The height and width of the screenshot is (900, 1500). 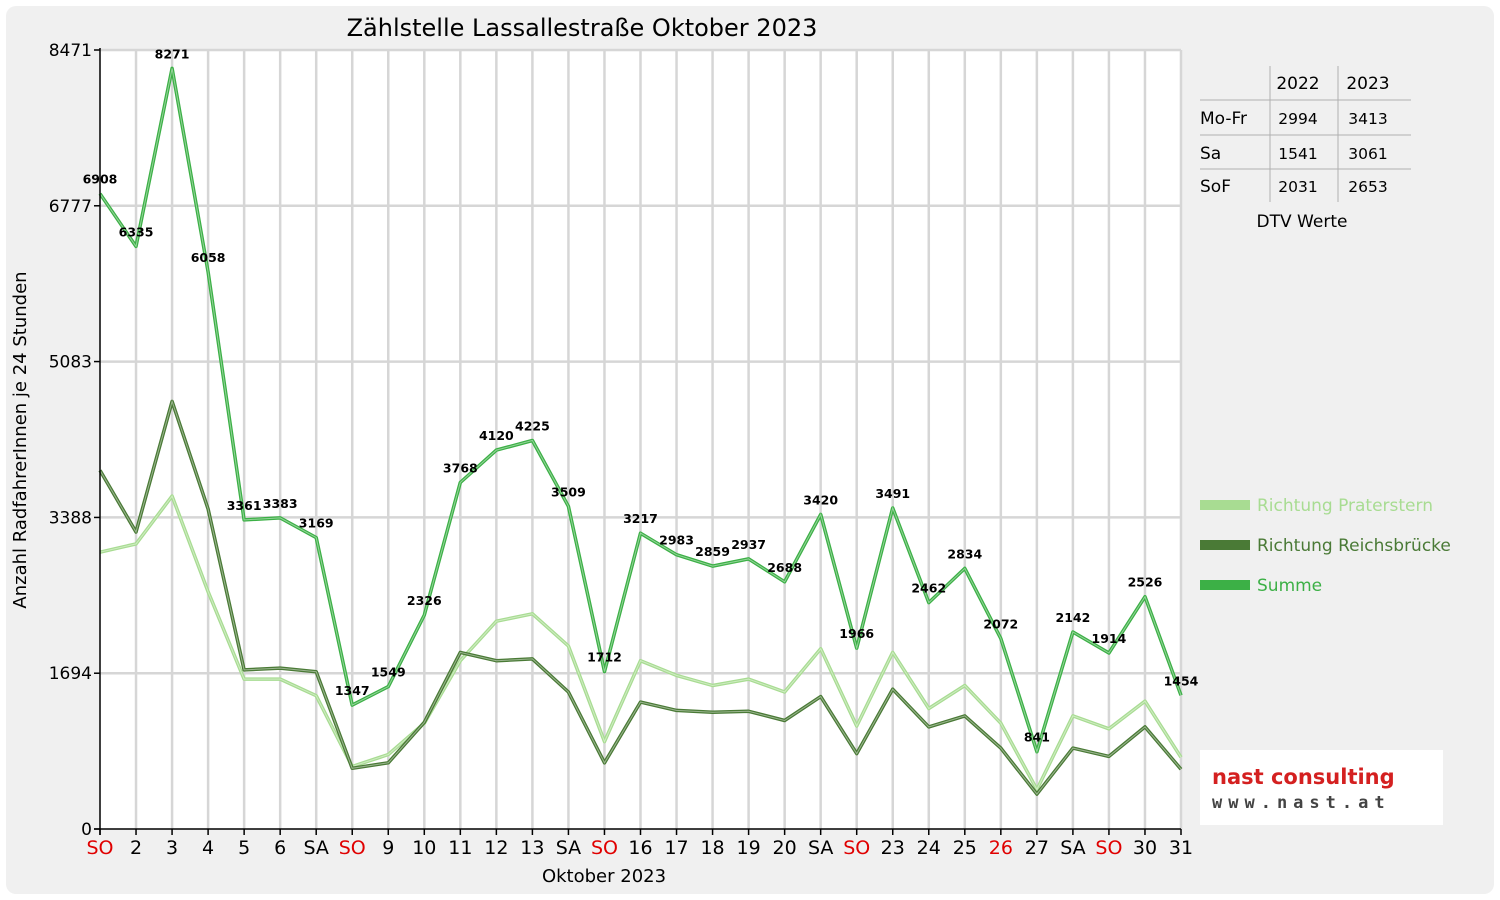 What do you see at coordinates (1354, 546) in the screenshot?
I see `legend-label: Richtung Reichsbrücke` at bounding box center [1354, 546].